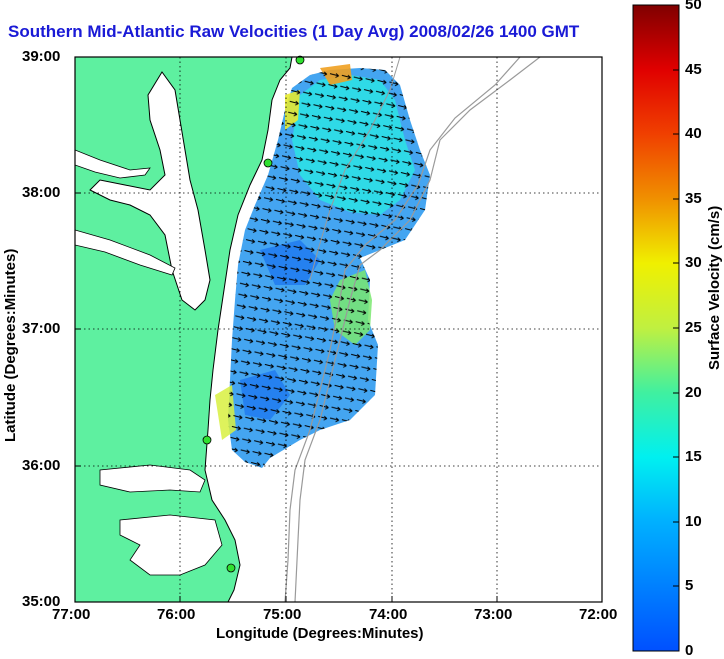  I want to click on x-tick: 74:00, so click(388, 614).